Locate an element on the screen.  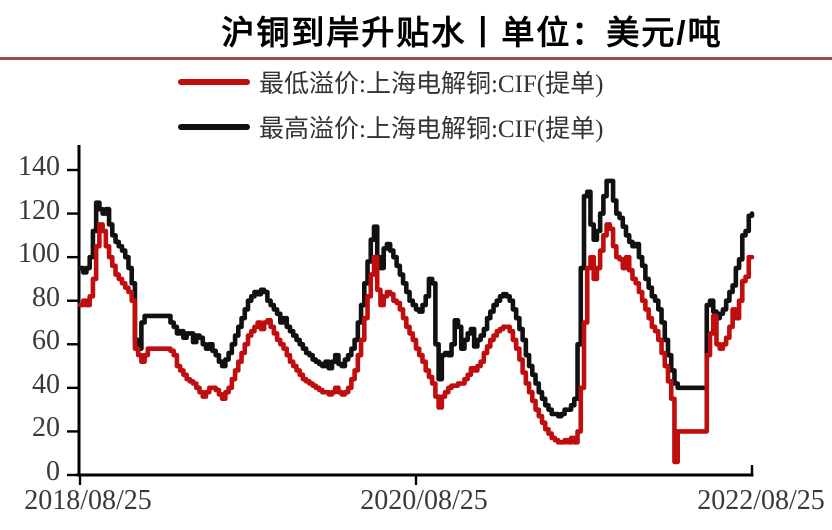
x-tick-label-2022-08-25: 2022/08/25 is located at coordinates (761, 500).